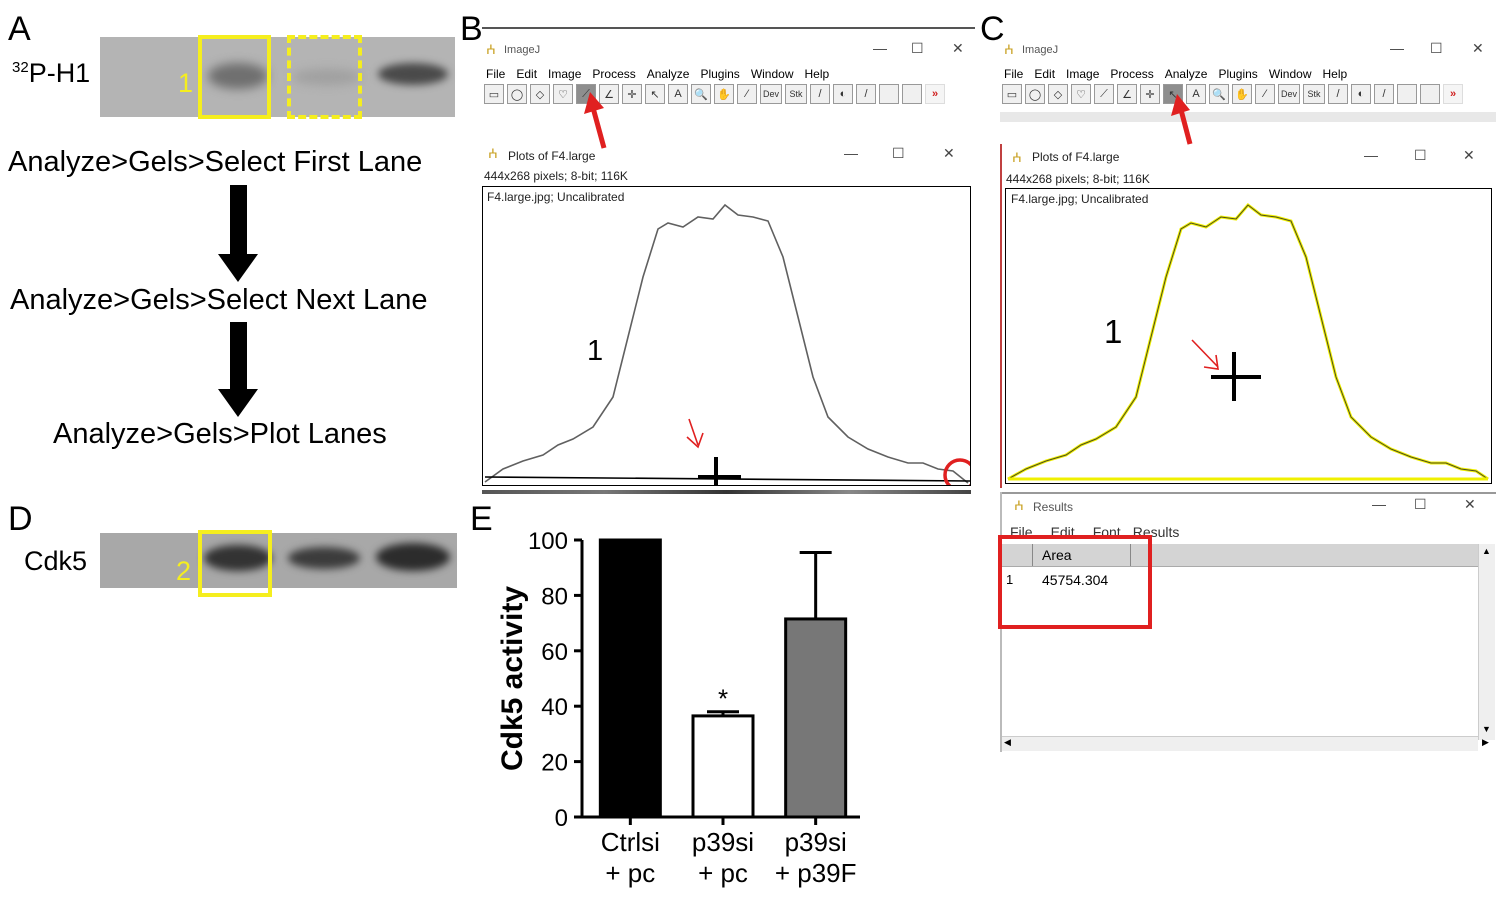 The height and width of the screenshot is (902, 1500). What do you see at coordinates (554, 652) in the screenshot?
I see `y-tick-label: 60` at bounding box center [554, 652].